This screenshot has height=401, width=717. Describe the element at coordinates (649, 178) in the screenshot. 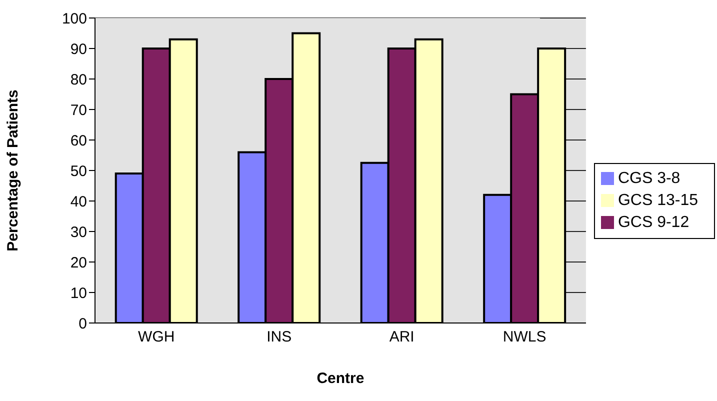

I see `legend-label: CGS 3-8` at that location.